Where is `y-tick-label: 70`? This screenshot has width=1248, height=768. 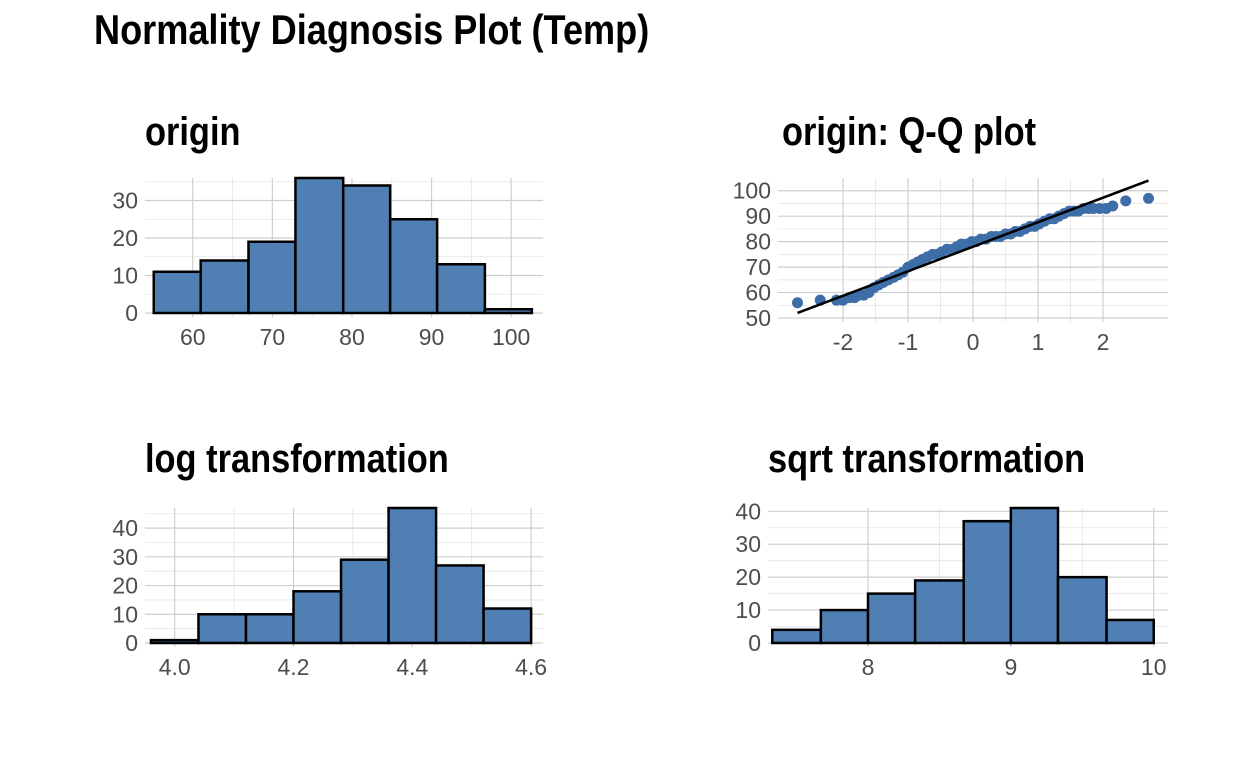
y-tick-label: 70 is located at coordinates (758, 267).